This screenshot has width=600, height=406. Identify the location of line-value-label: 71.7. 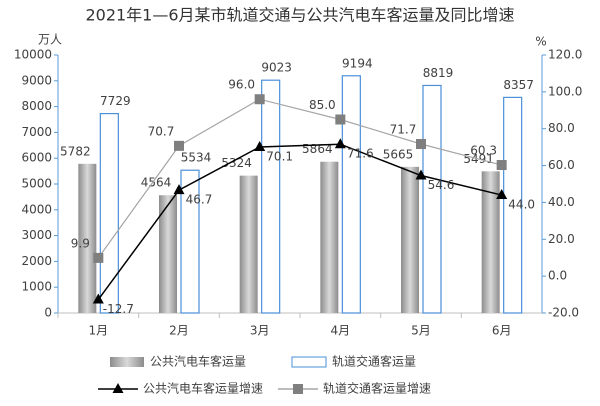
(403, 130).